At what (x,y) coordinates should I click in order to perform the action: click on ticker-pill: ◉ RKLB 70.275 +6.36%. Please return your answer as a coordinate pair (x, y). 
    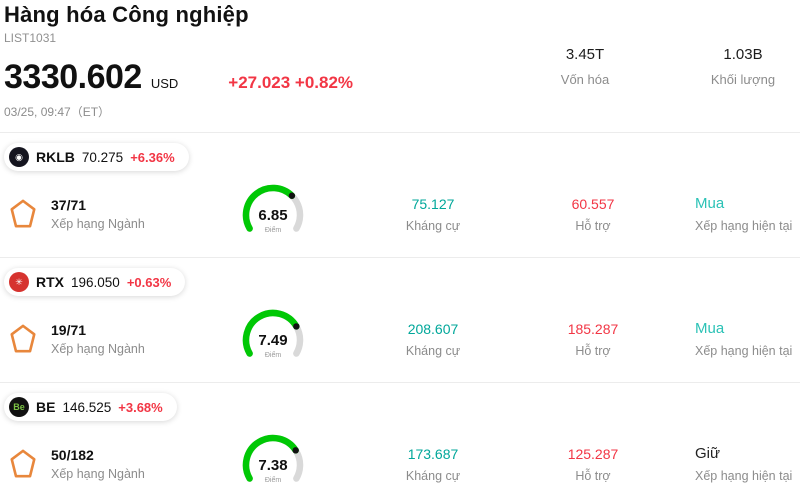
    Looking at the image, I should click on (96, 157).